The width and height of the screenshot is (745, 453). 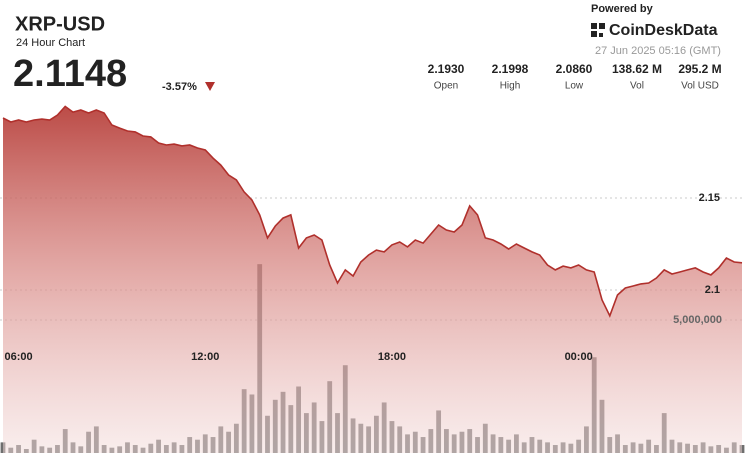 What do you see at coordinates (392, 357) in the screenshot?
I see `x-tick-label: 18:00` at bounding box center [392, 357].